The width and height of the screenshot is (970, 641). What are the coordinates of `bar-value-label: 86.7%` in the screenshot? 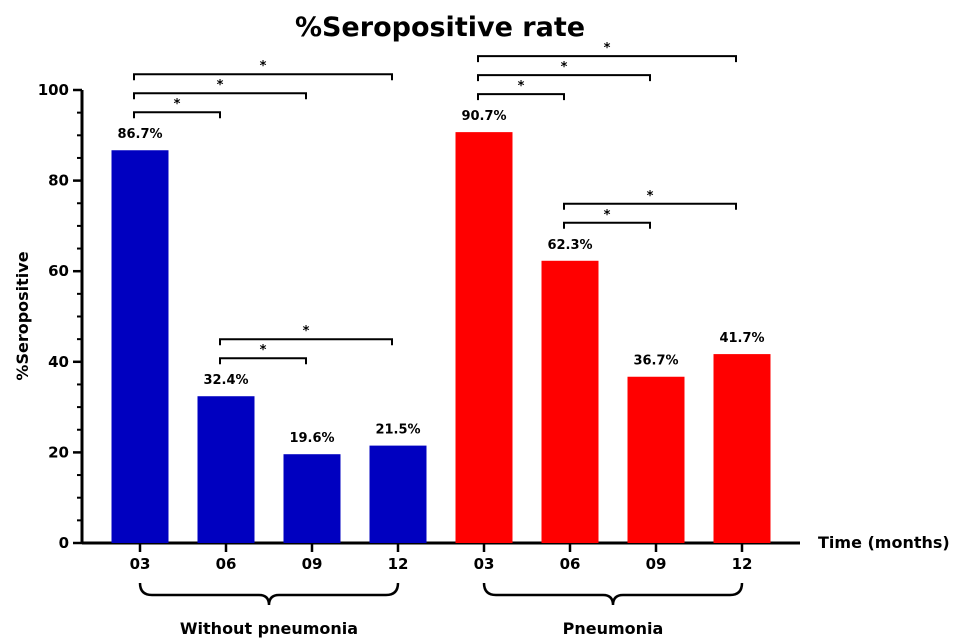 It's located at (139, 134).